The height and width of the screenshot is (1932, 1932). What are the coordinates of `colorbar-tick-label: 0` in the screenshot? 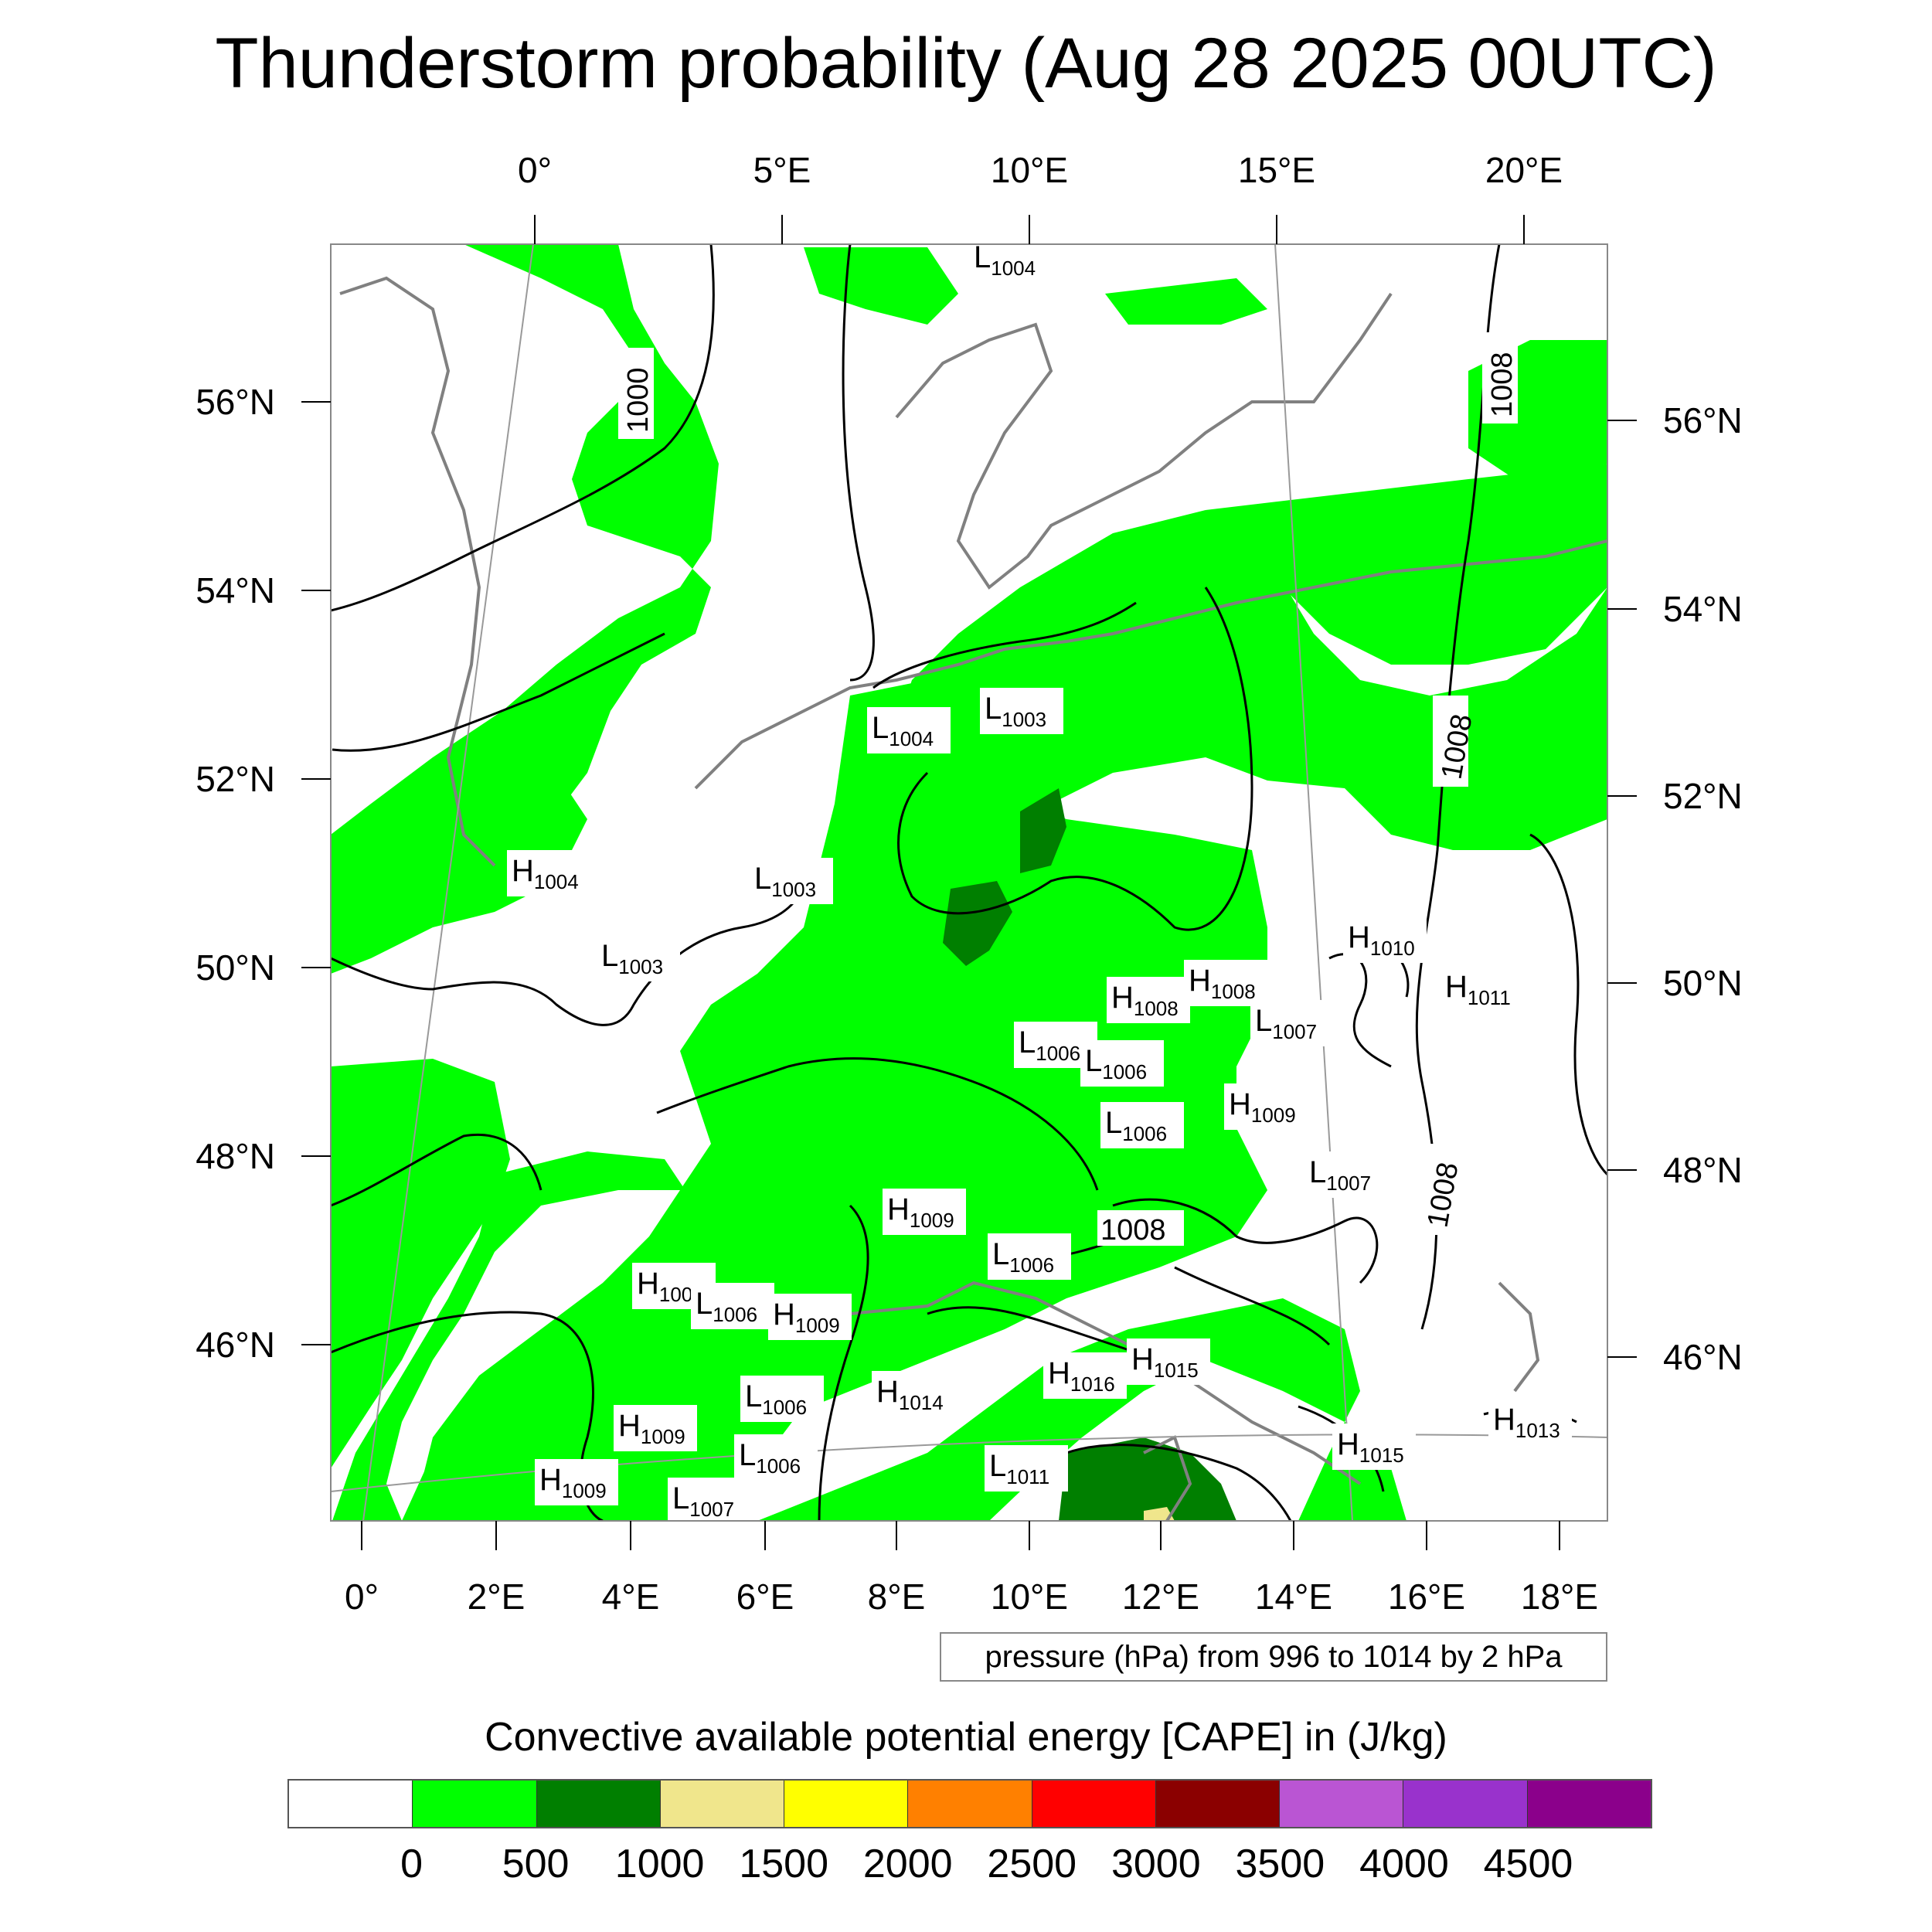 It's located at (411, 1864).